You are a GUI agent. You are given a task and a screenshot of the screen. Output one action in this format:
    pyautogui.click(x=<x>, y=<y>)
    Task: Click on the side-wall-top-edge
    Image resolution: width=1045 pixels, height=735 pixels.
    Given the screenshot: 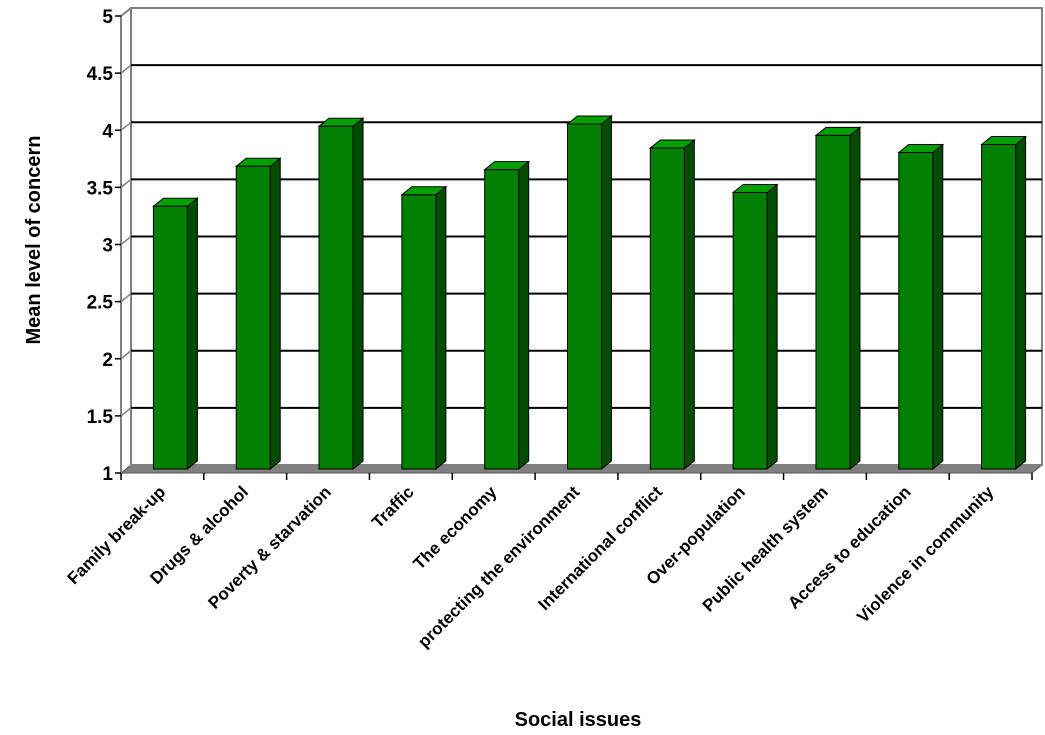 What is the action you would take?
    pyautogui.click(x=126, y=12)
    